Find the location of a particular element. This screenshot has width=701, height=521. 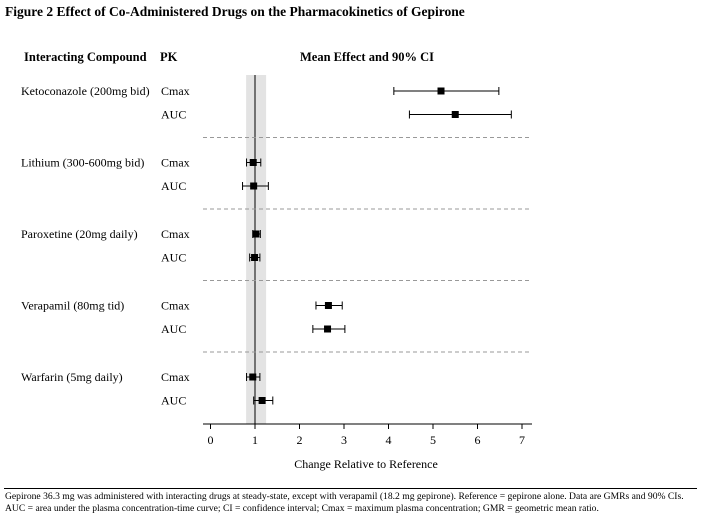

x-tick-label-1: 1 is located at coordinates (255, 440).